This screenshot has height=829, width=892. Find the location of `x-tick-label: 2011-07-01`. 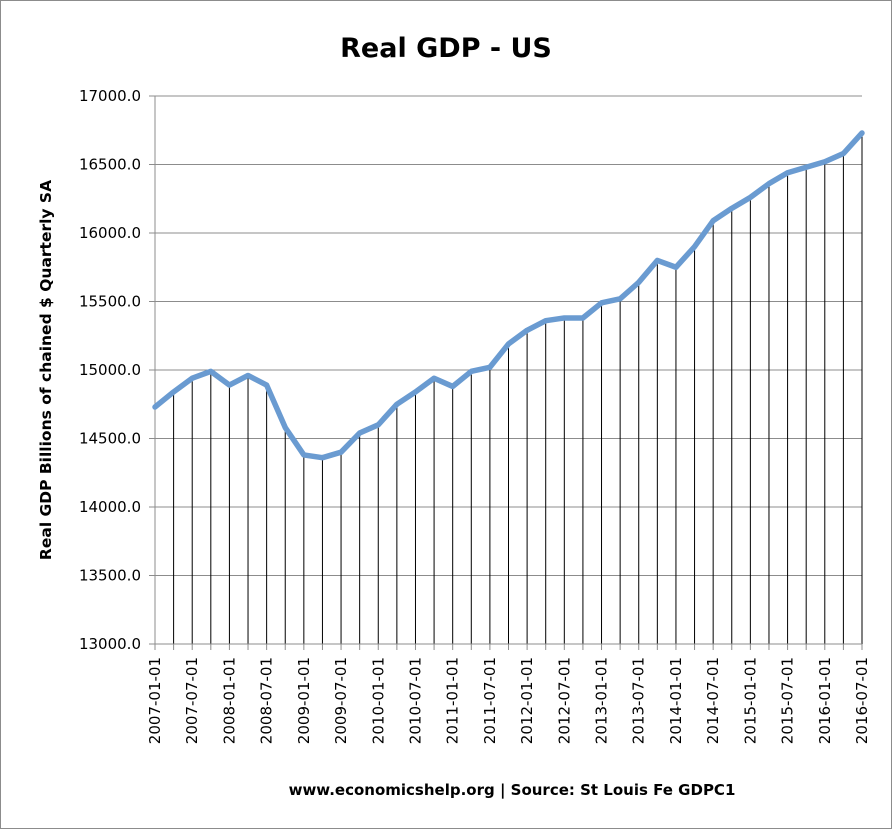

x-tick-label: 2011-07-01 is located at coordinates (490, 700).